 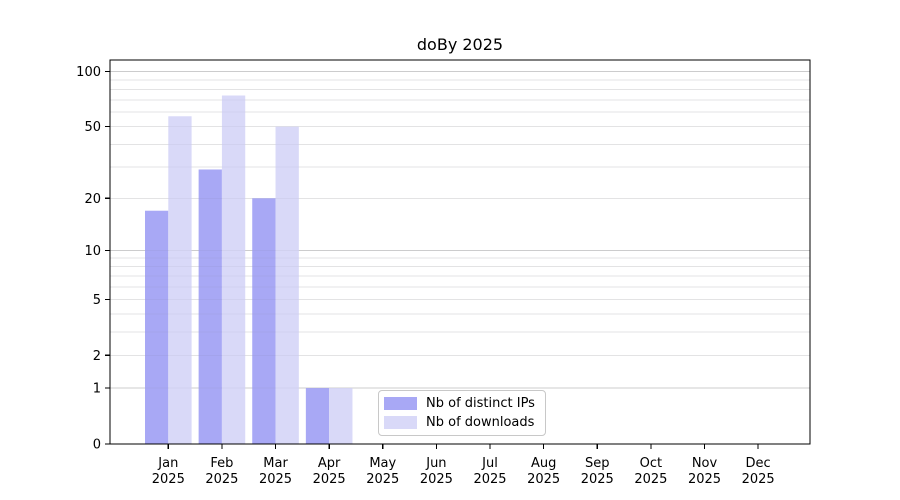 What do you see at coordinates (460, 44) in the screenshot?
I see `chart-title: doBy 2025` at bounding box center [460, 44].